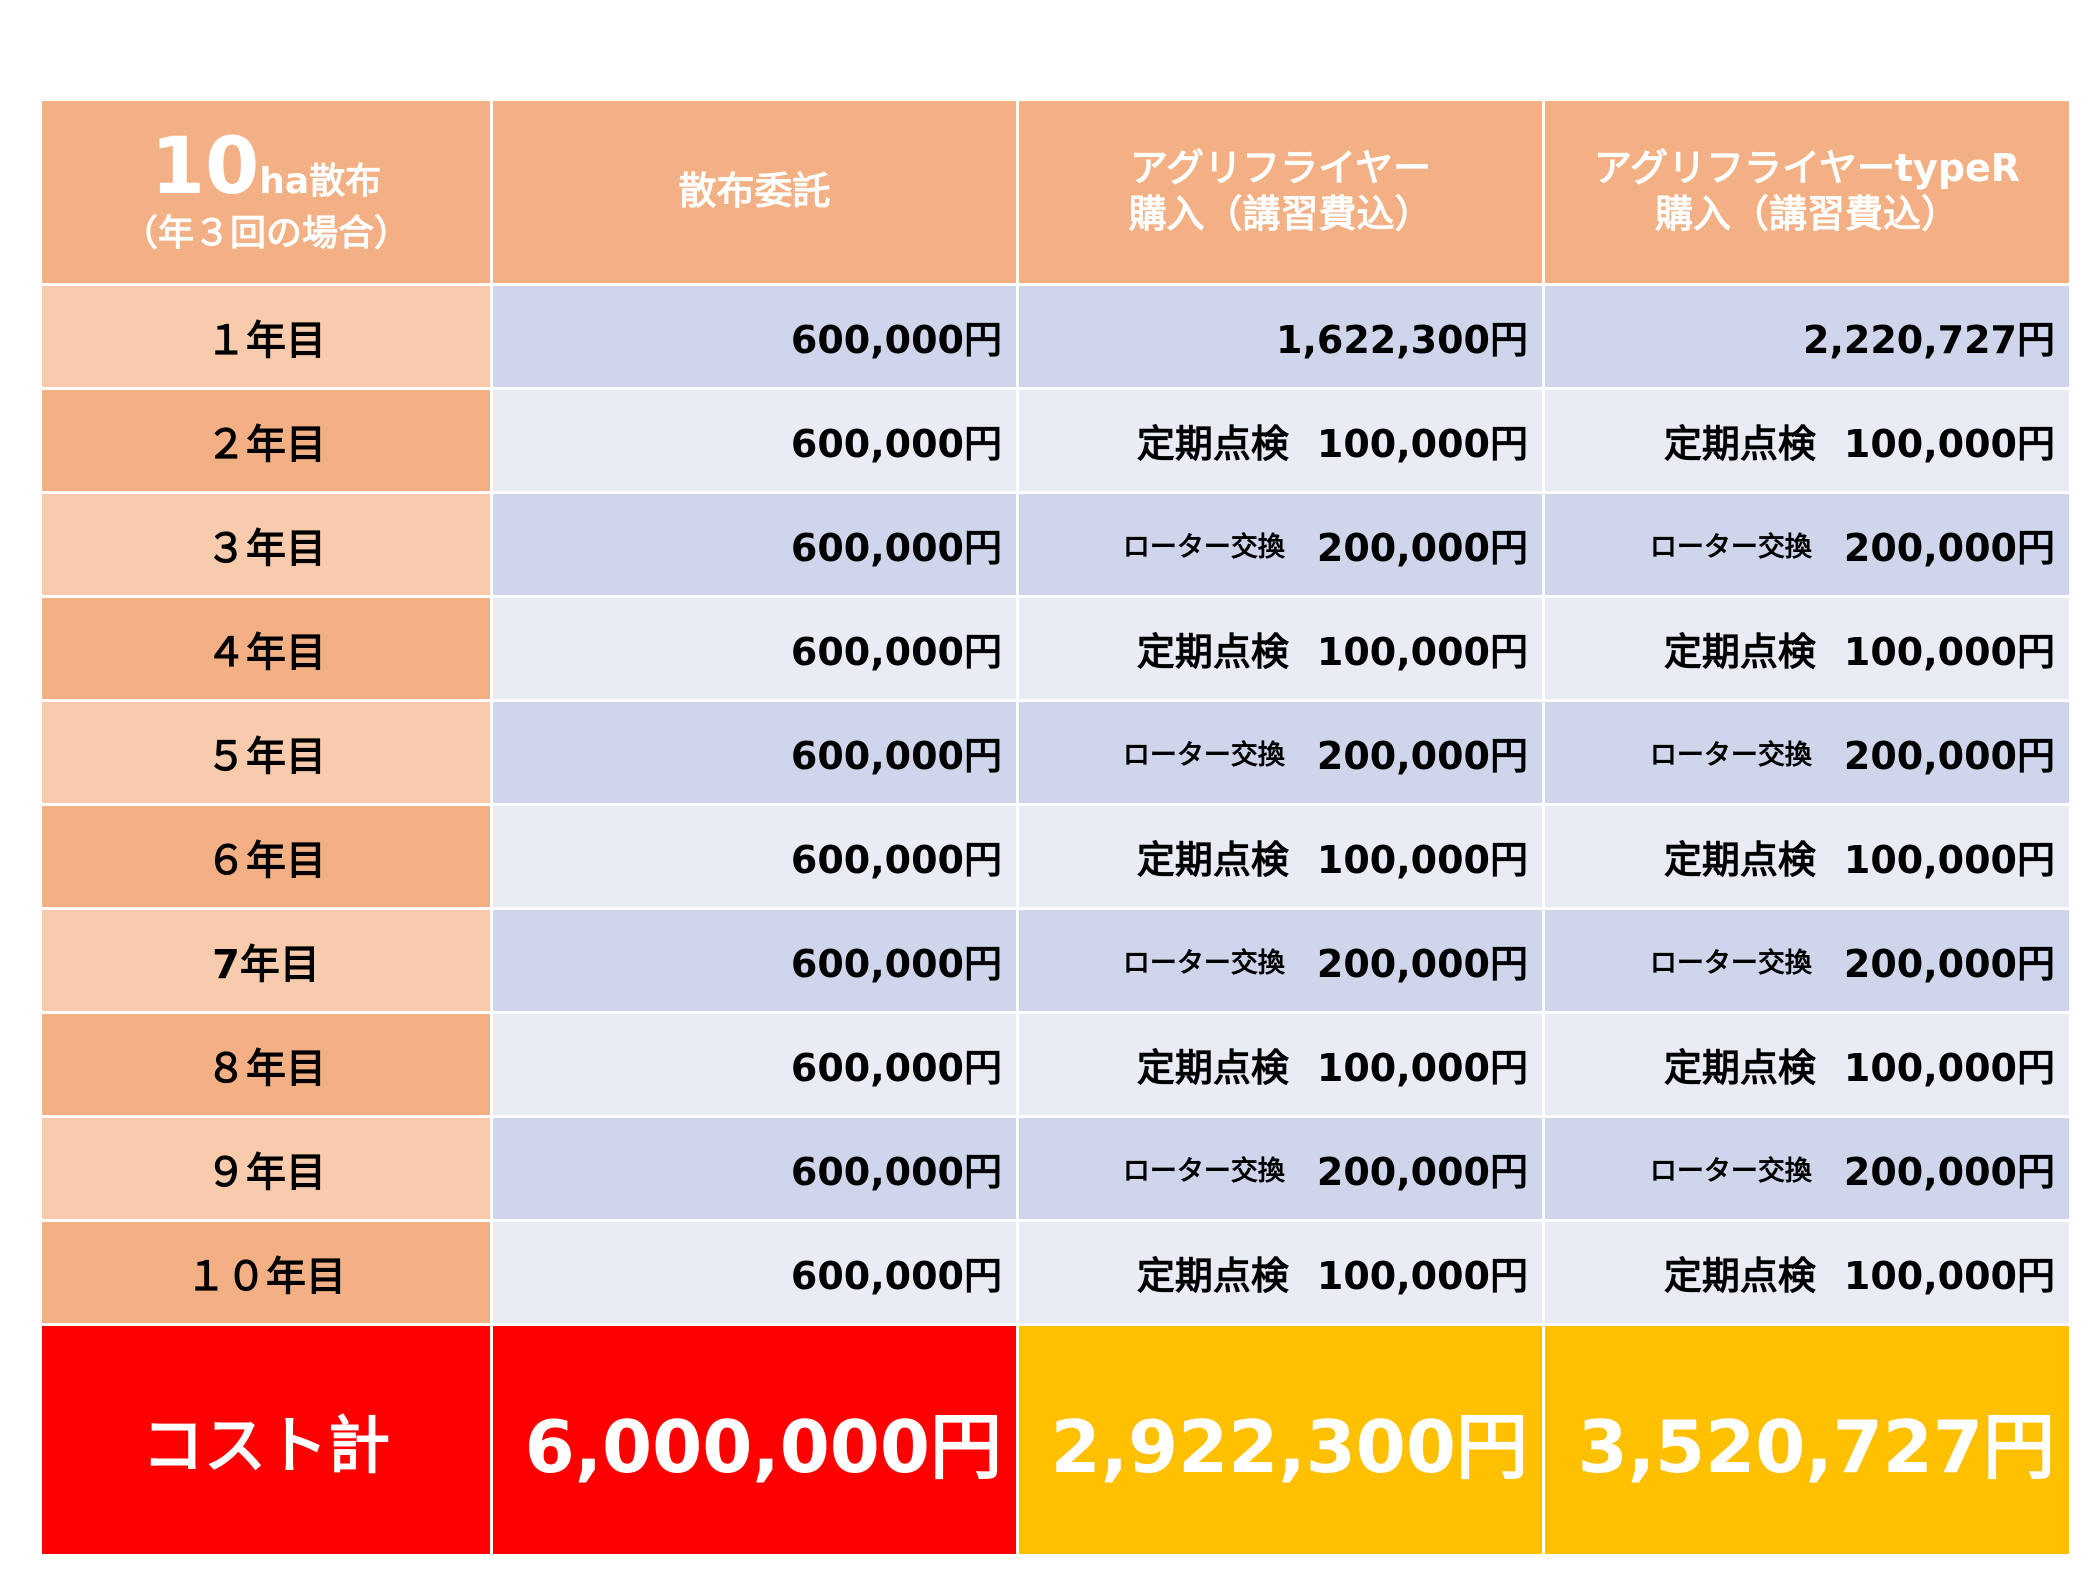 The height and width of the screenshot is (1575, 2100). What do you see at coordinates (1280, 214) in the screenshot?
I see `header-agriflyer-line2: 購入（講習費込）` at bounding box center [1280, 214].